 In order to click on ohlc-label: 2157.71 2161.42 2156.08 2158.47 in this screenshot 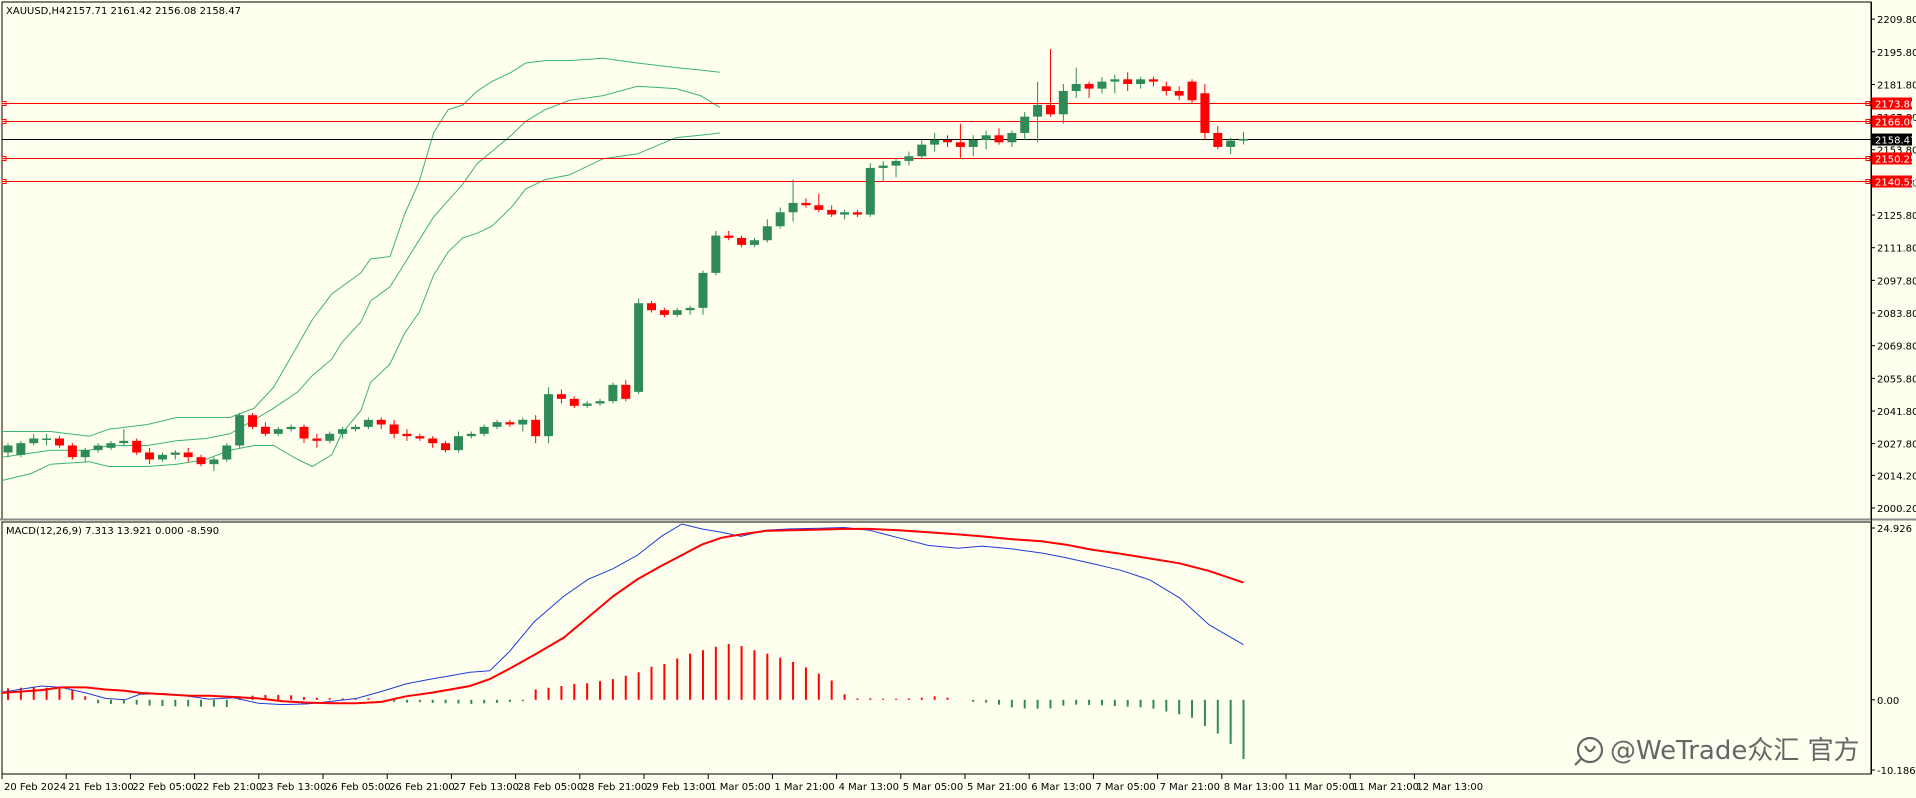, I will do `click(153, 11)`.